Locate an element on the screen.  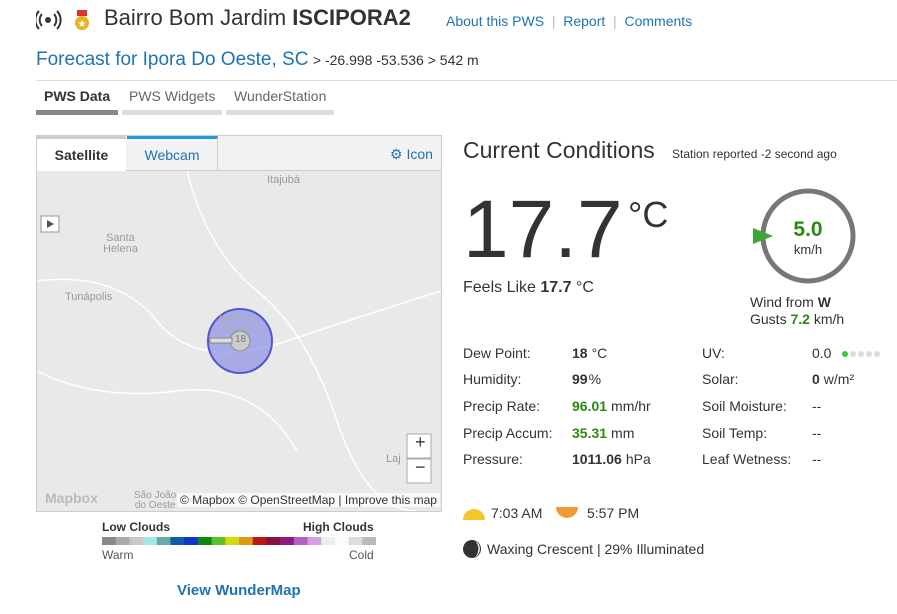
tab-widgets: PWS Widgets is located at coordinates (172, 96).